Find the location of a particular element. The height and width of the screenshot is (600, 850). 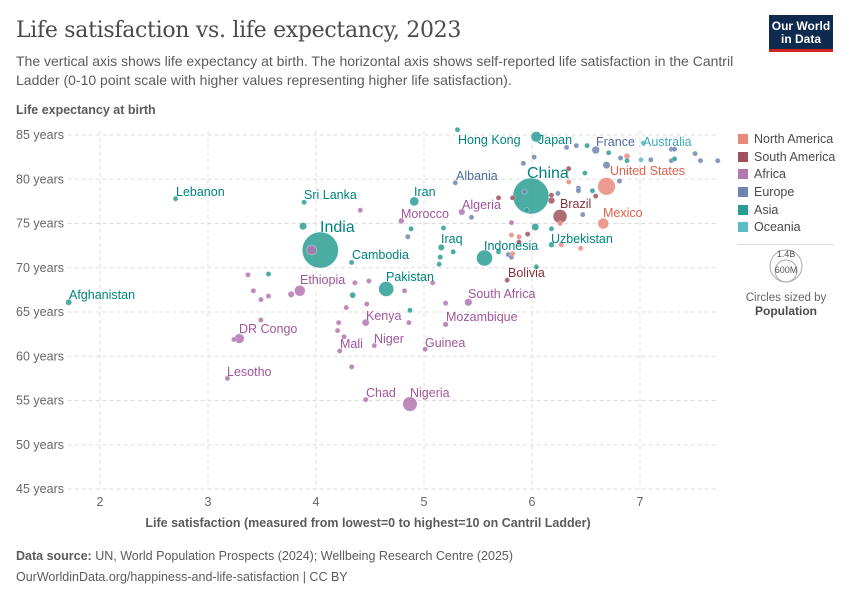

point-bolivia is located at coordinates (507, 280).